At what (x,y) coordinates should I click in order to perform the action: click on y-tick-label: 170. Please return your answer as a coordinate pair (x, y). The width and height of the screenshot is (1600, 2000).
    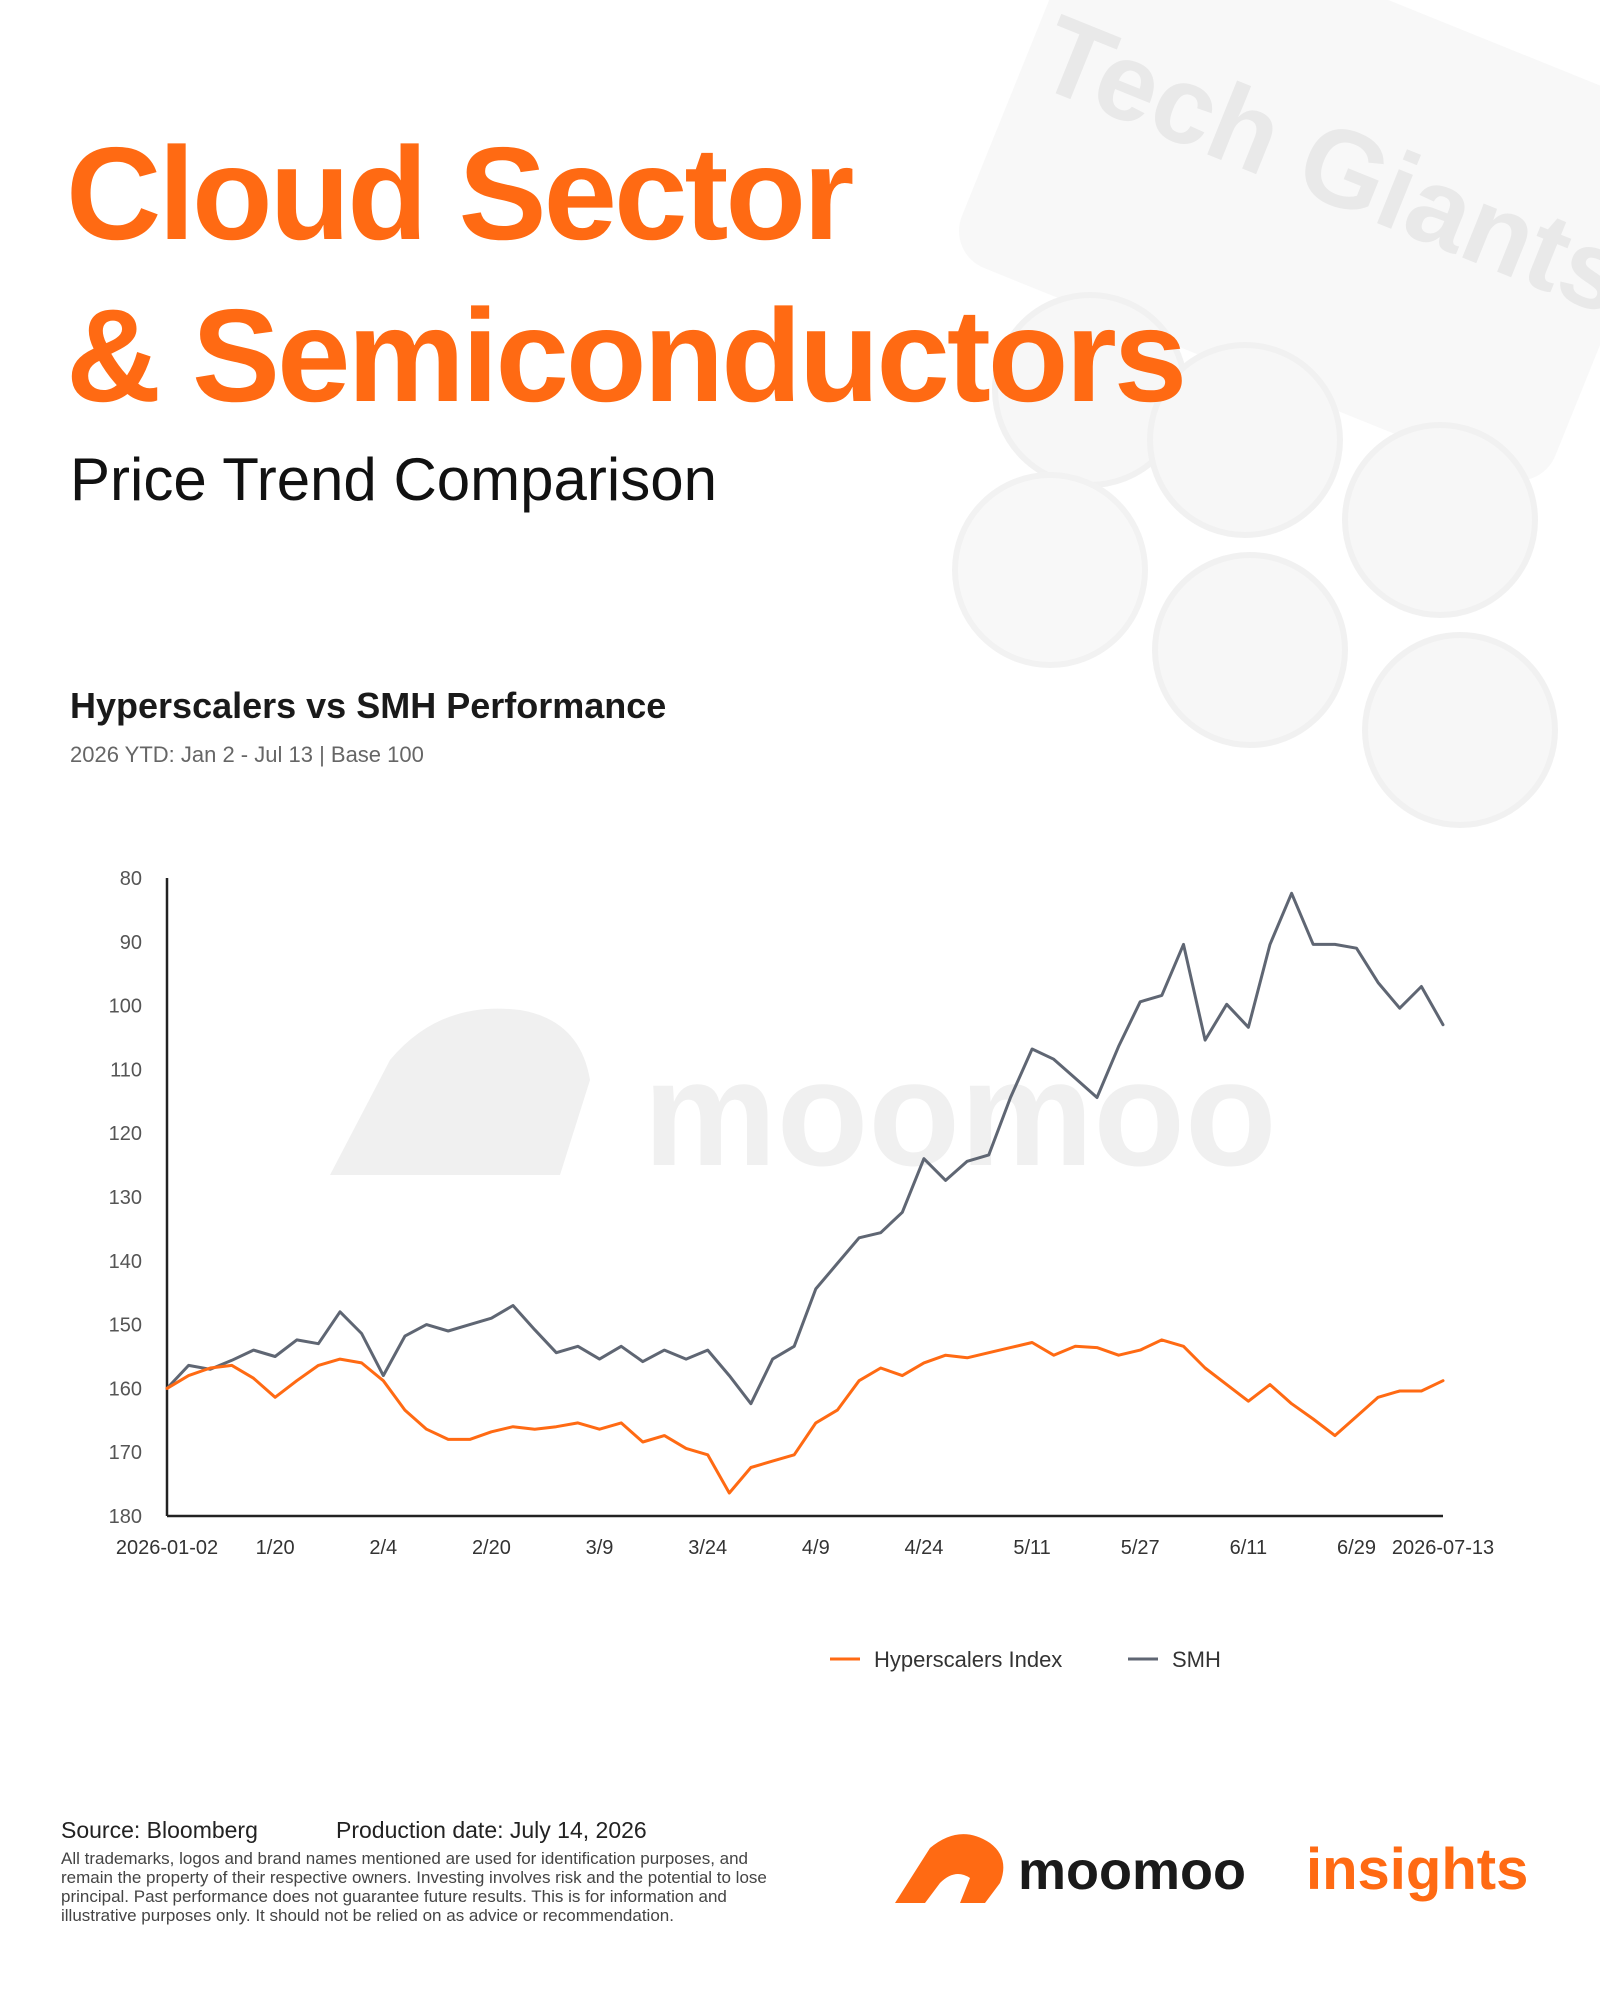
    Looking at the image, I should click on (125, 1453).